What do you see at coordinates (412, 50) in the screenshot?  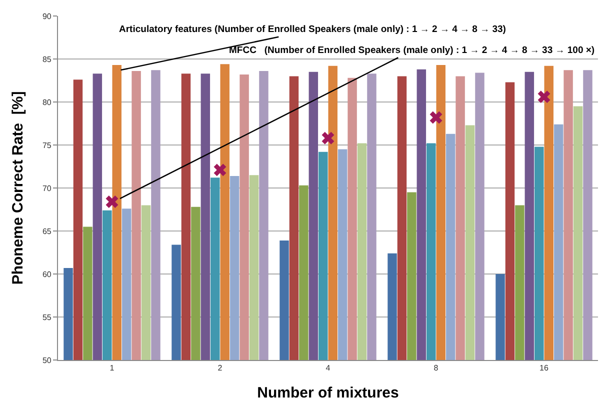 I see `annotation: MFCC (Number of Enrolled Speakers (male only) : 1 → 2 → 4 → 8 → 33 → 100 ×)` at bounding box center [412, 50].